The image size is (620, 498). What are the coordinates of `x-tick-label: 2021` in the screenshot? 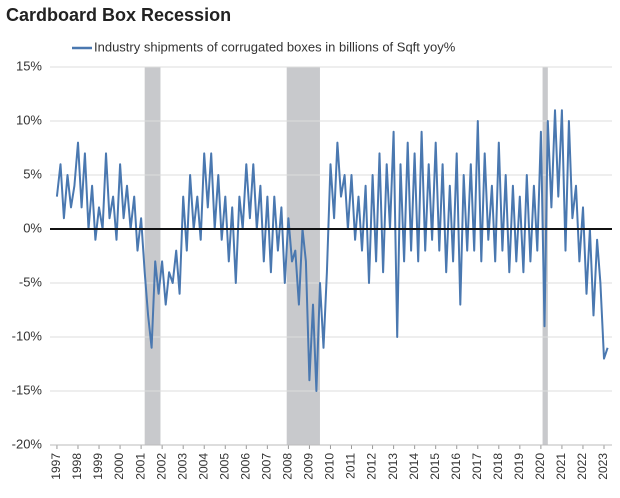 It's located at (561, 466).